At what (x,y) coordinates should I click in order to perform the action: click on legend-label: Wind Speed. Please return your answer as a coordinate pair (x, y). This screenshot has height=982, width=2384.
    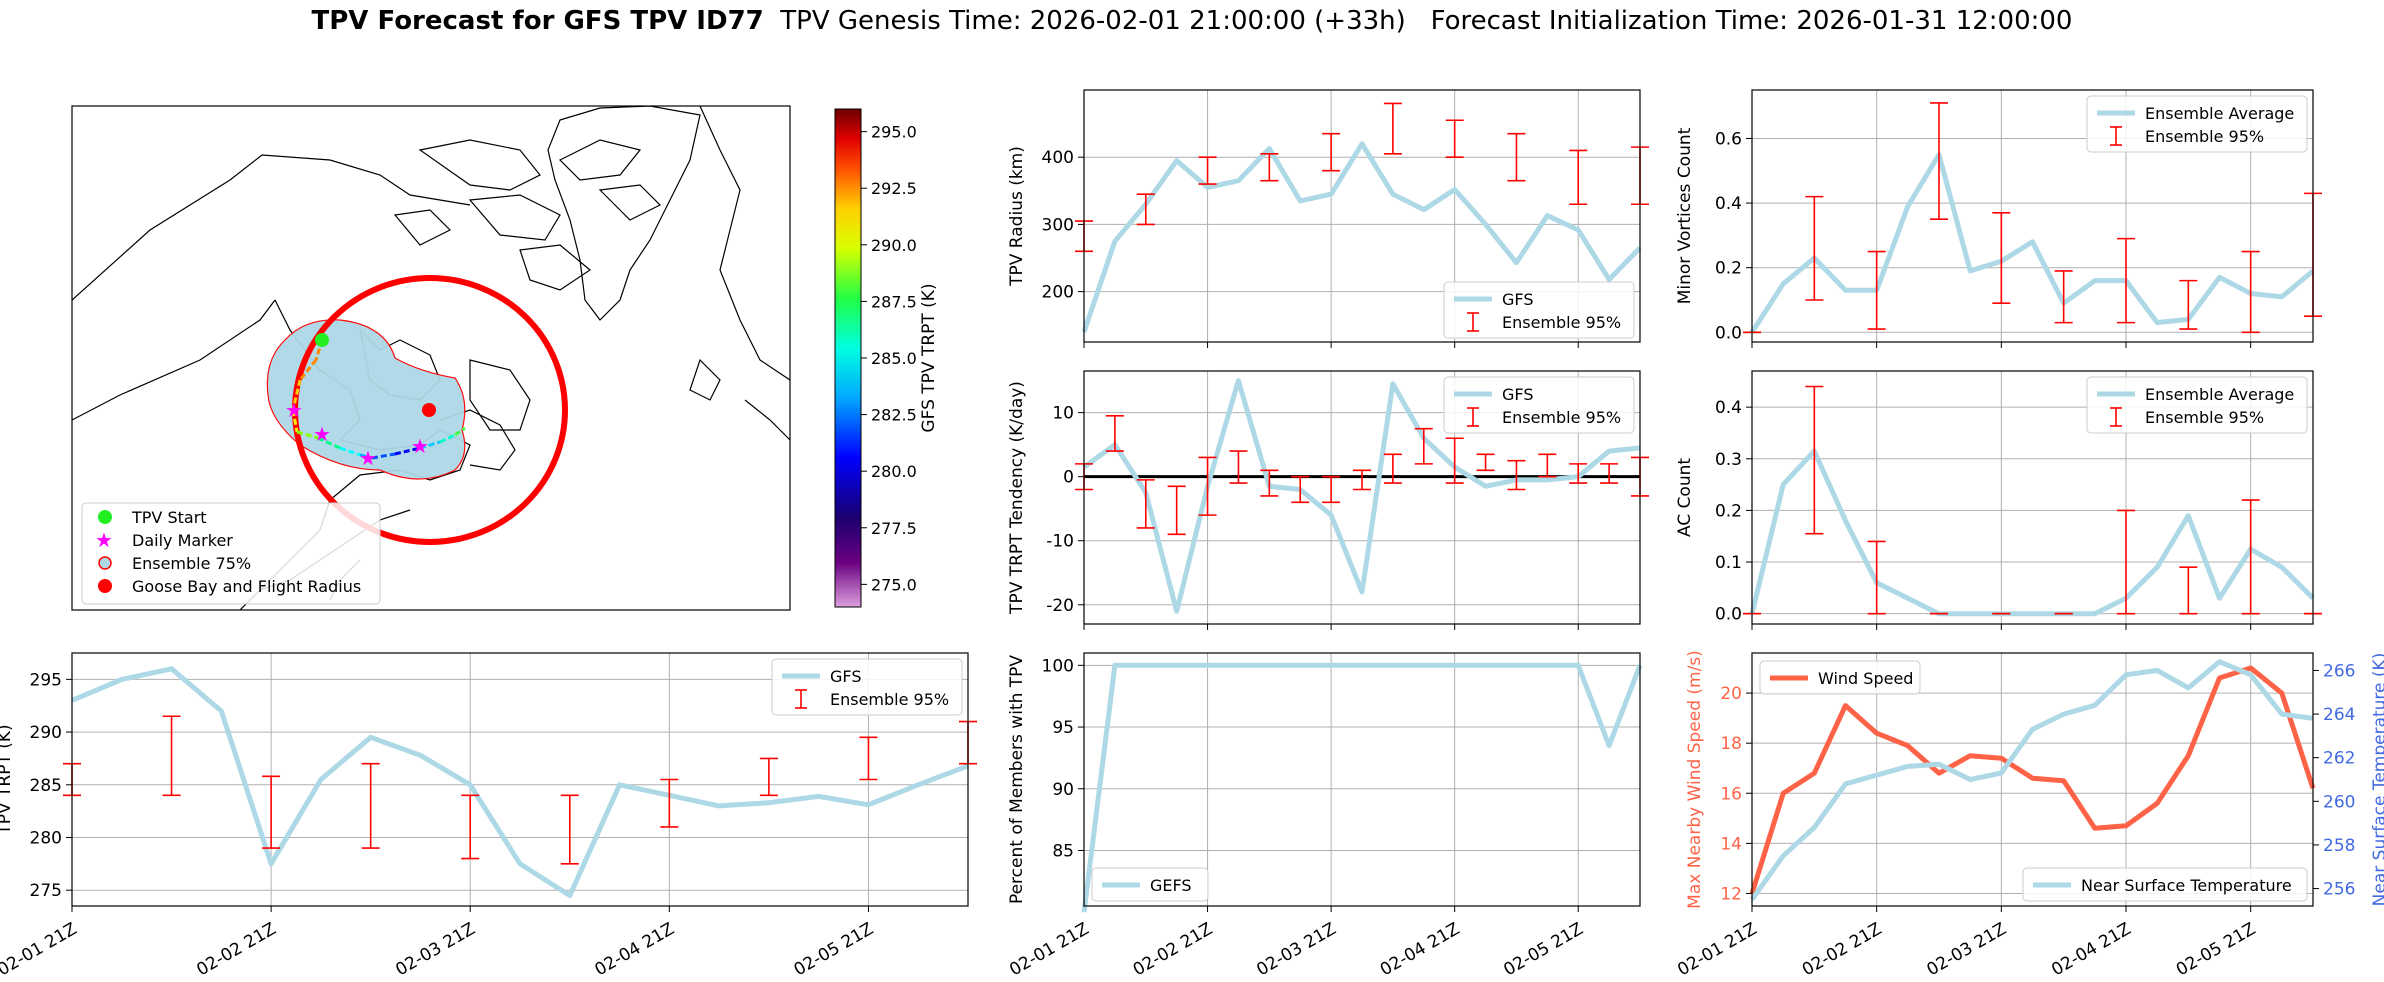
    Looking at the image, I should click on (1865, 678).